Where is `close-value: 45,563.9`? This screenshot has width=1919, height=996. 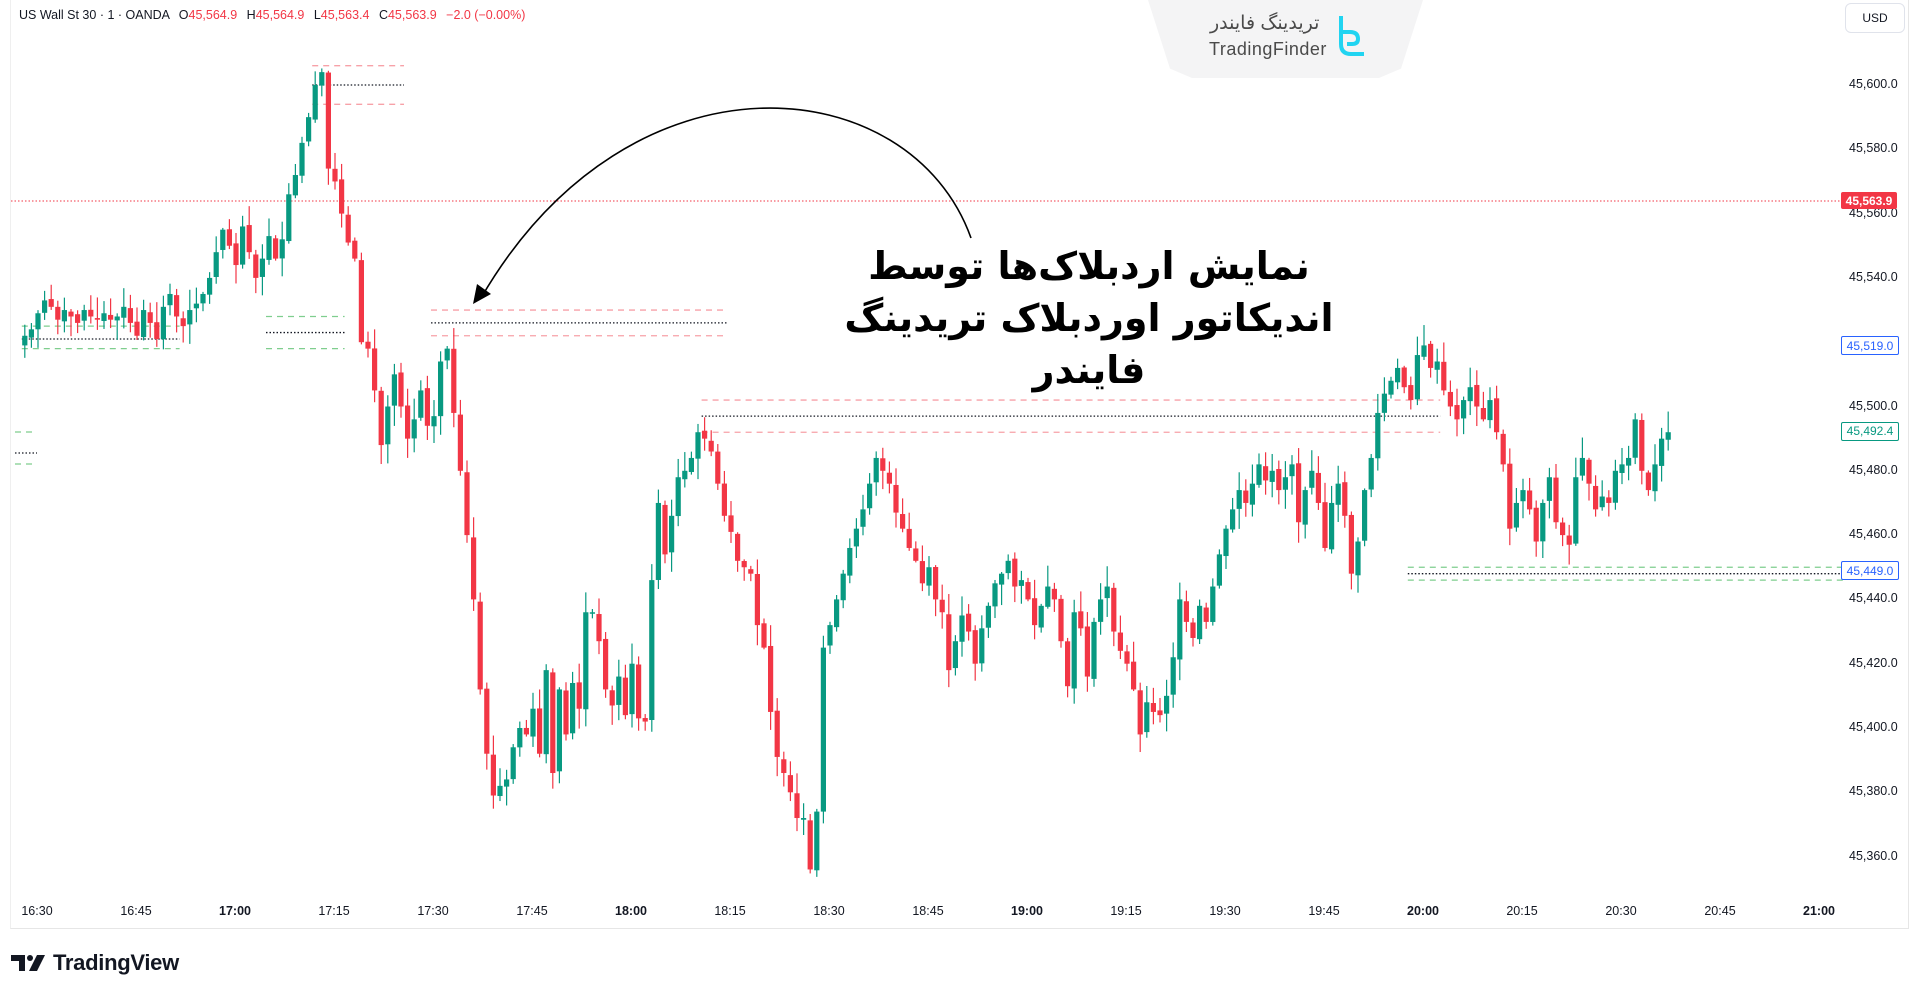 close-value: 45,563.9 is located at coordinates (412, 15).